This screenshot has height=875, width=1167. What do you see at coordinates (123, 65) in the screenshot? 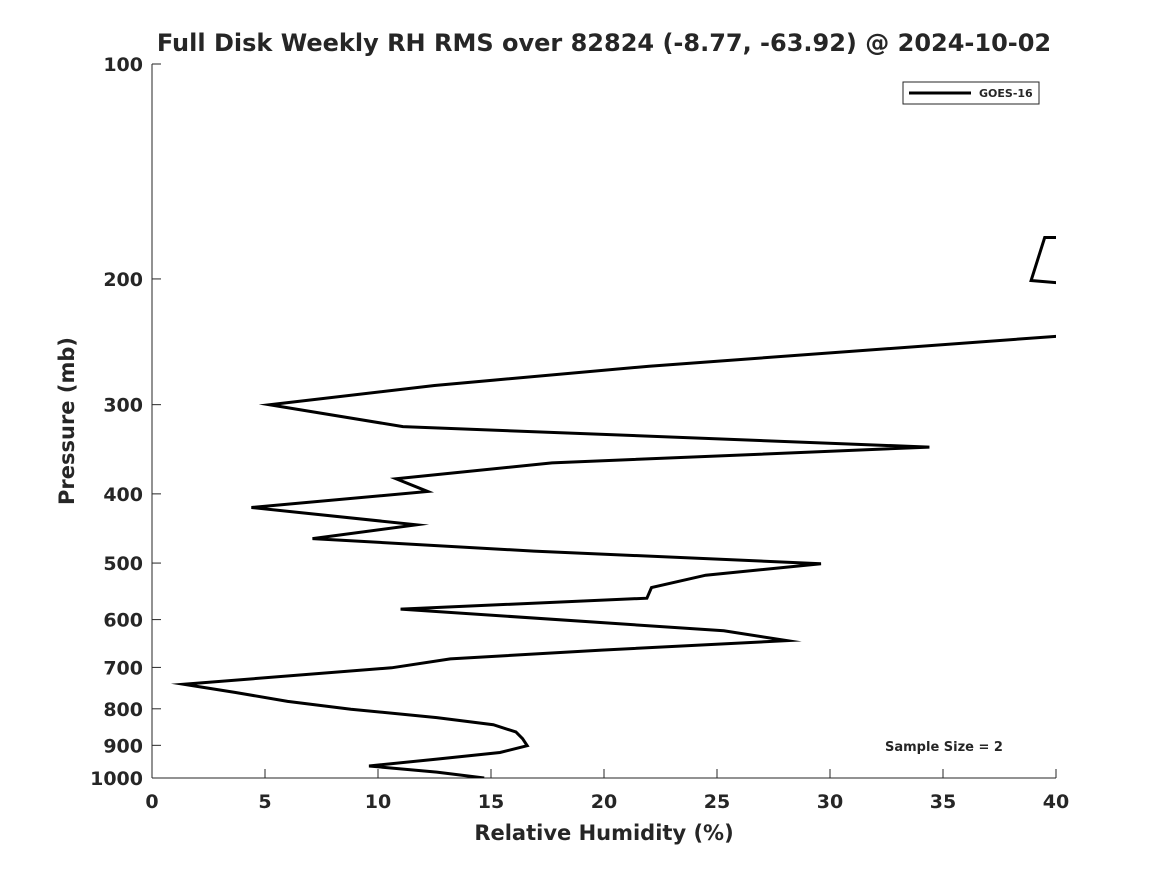
I see `y-tick-label: 100` at bounding box center [123, 65].